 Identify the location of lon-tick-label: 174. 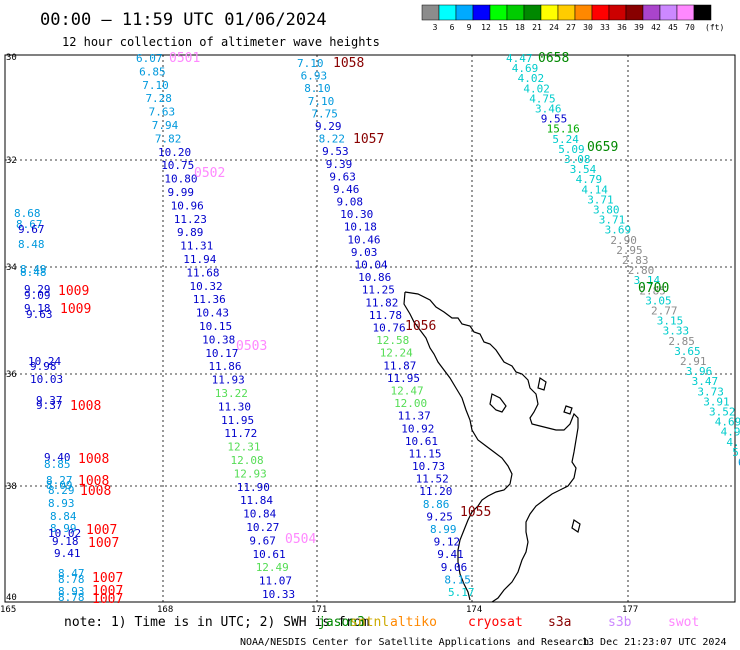
(474, 610).